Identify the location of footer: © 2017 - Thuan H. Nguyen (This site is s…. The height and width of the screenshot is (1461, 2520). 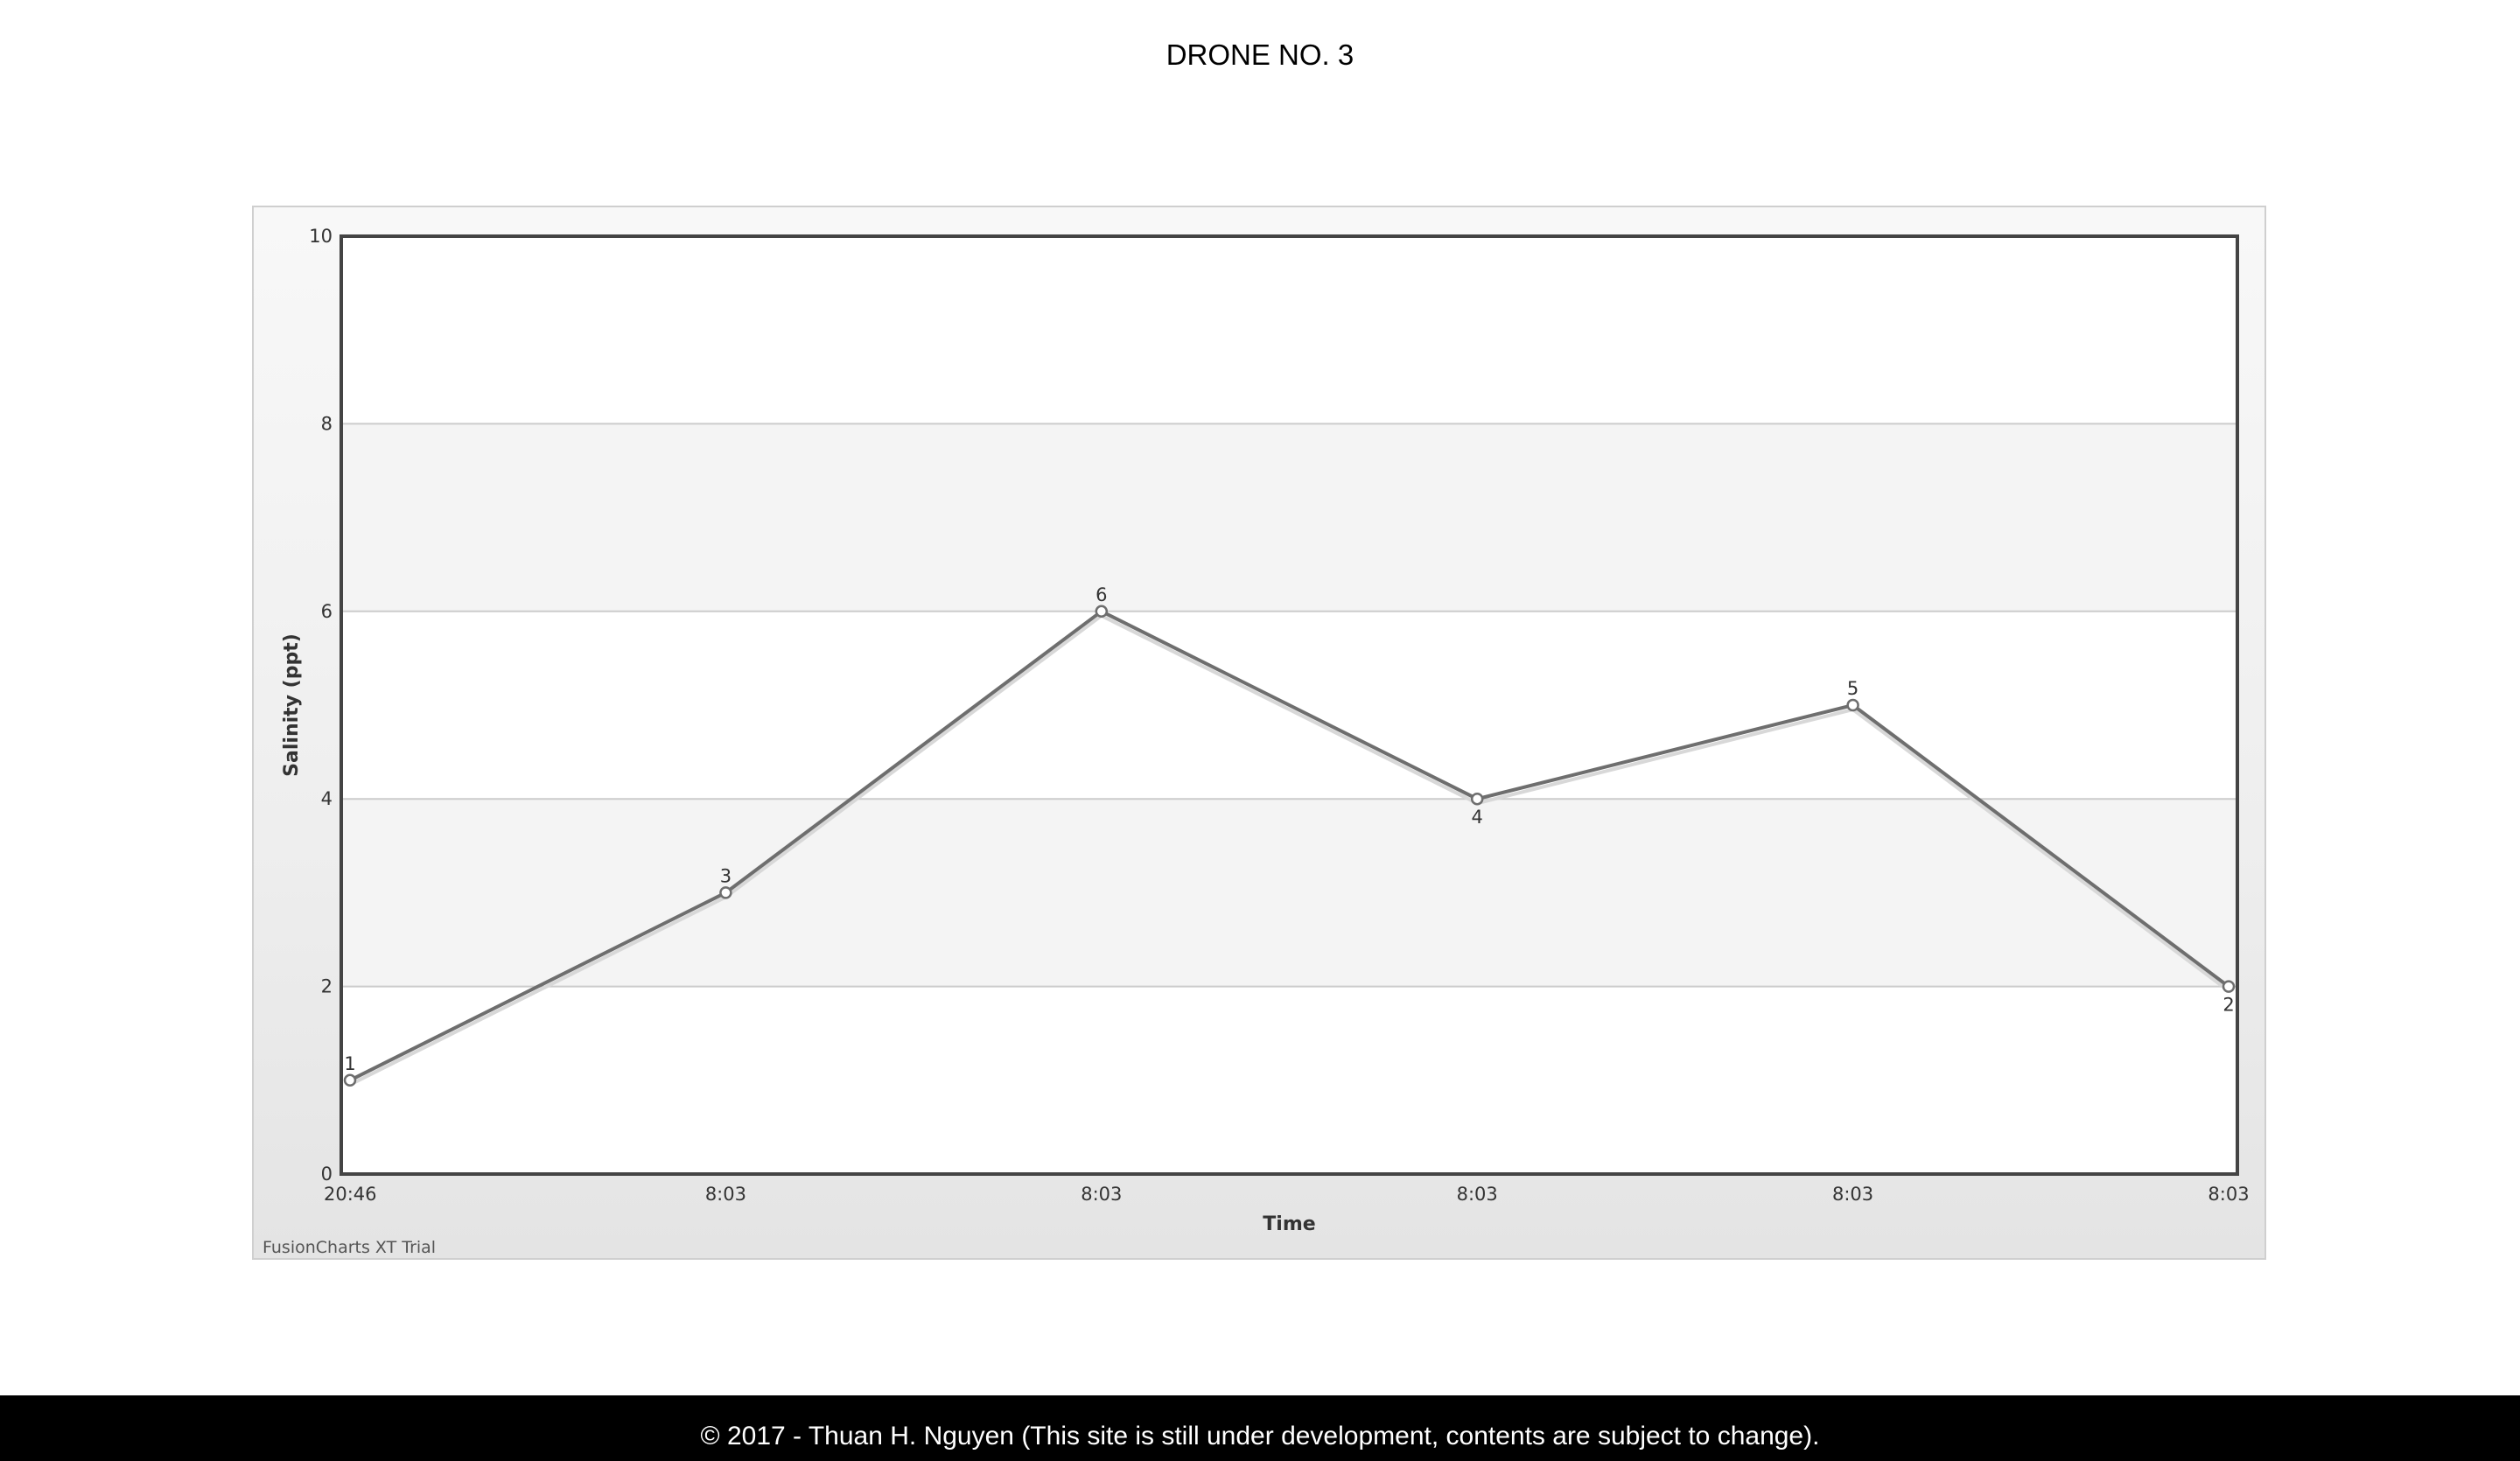
(1260, 1428).